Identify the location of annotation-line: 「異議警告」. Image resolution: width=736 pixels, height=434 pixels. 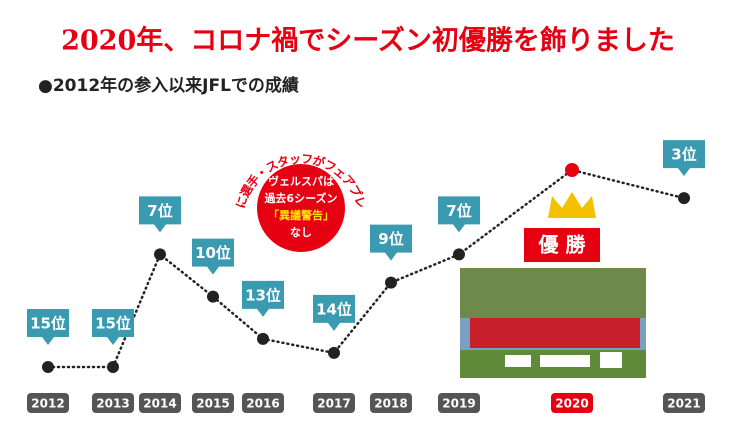
(301, 215).